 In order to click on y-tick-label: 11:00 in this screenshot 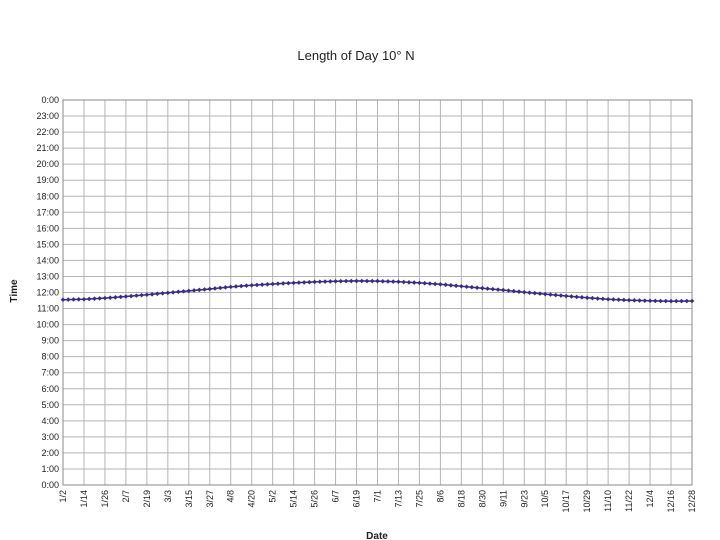, I will do `click(48, 309)`.